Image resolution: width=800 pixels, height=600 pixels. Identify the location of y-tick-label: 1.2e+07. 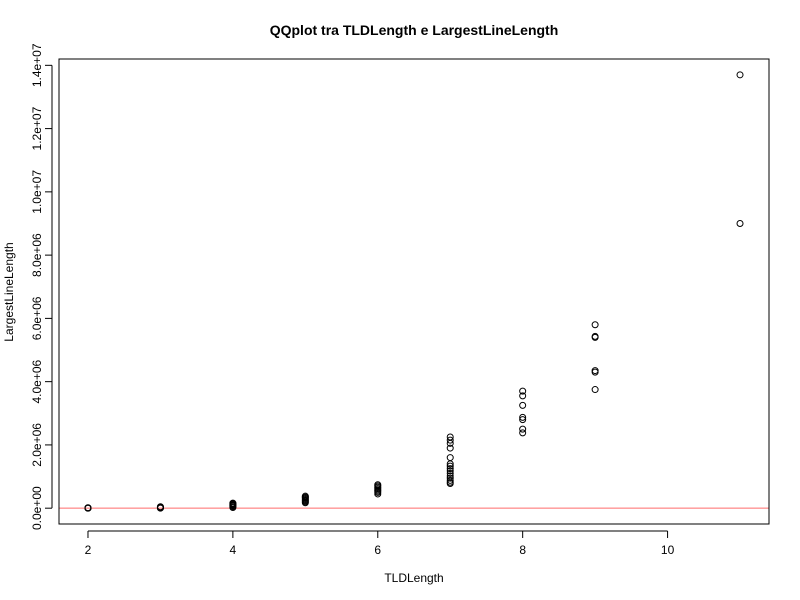
(37, 128).